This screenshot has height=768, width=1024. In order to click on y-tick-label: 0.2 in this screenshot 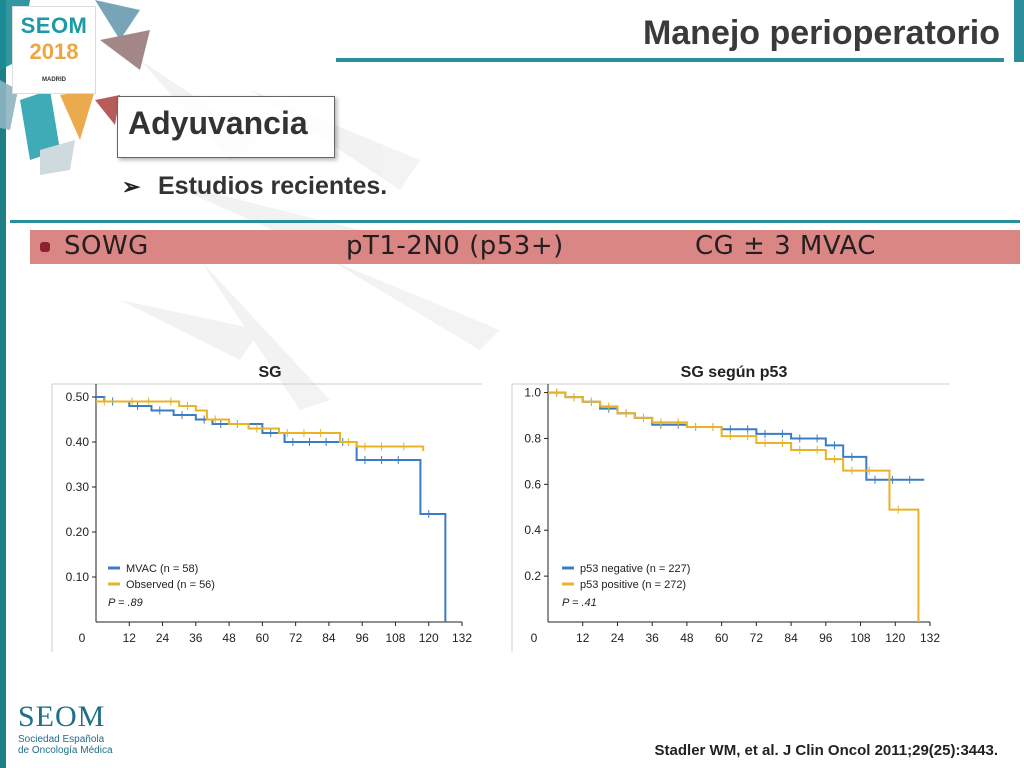, I will do `click(532, 576)`.